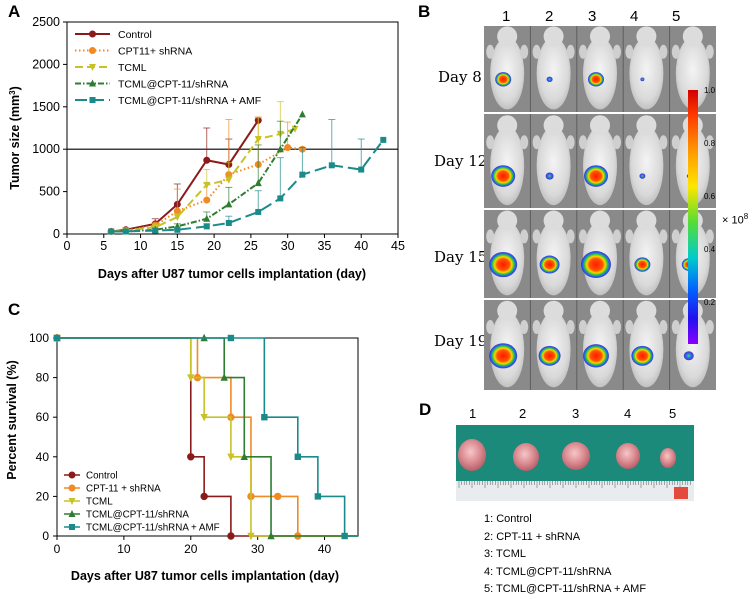 This screenshot has width=752, height=599. I want to click on excised-tumor-photo, so click(575, 463).